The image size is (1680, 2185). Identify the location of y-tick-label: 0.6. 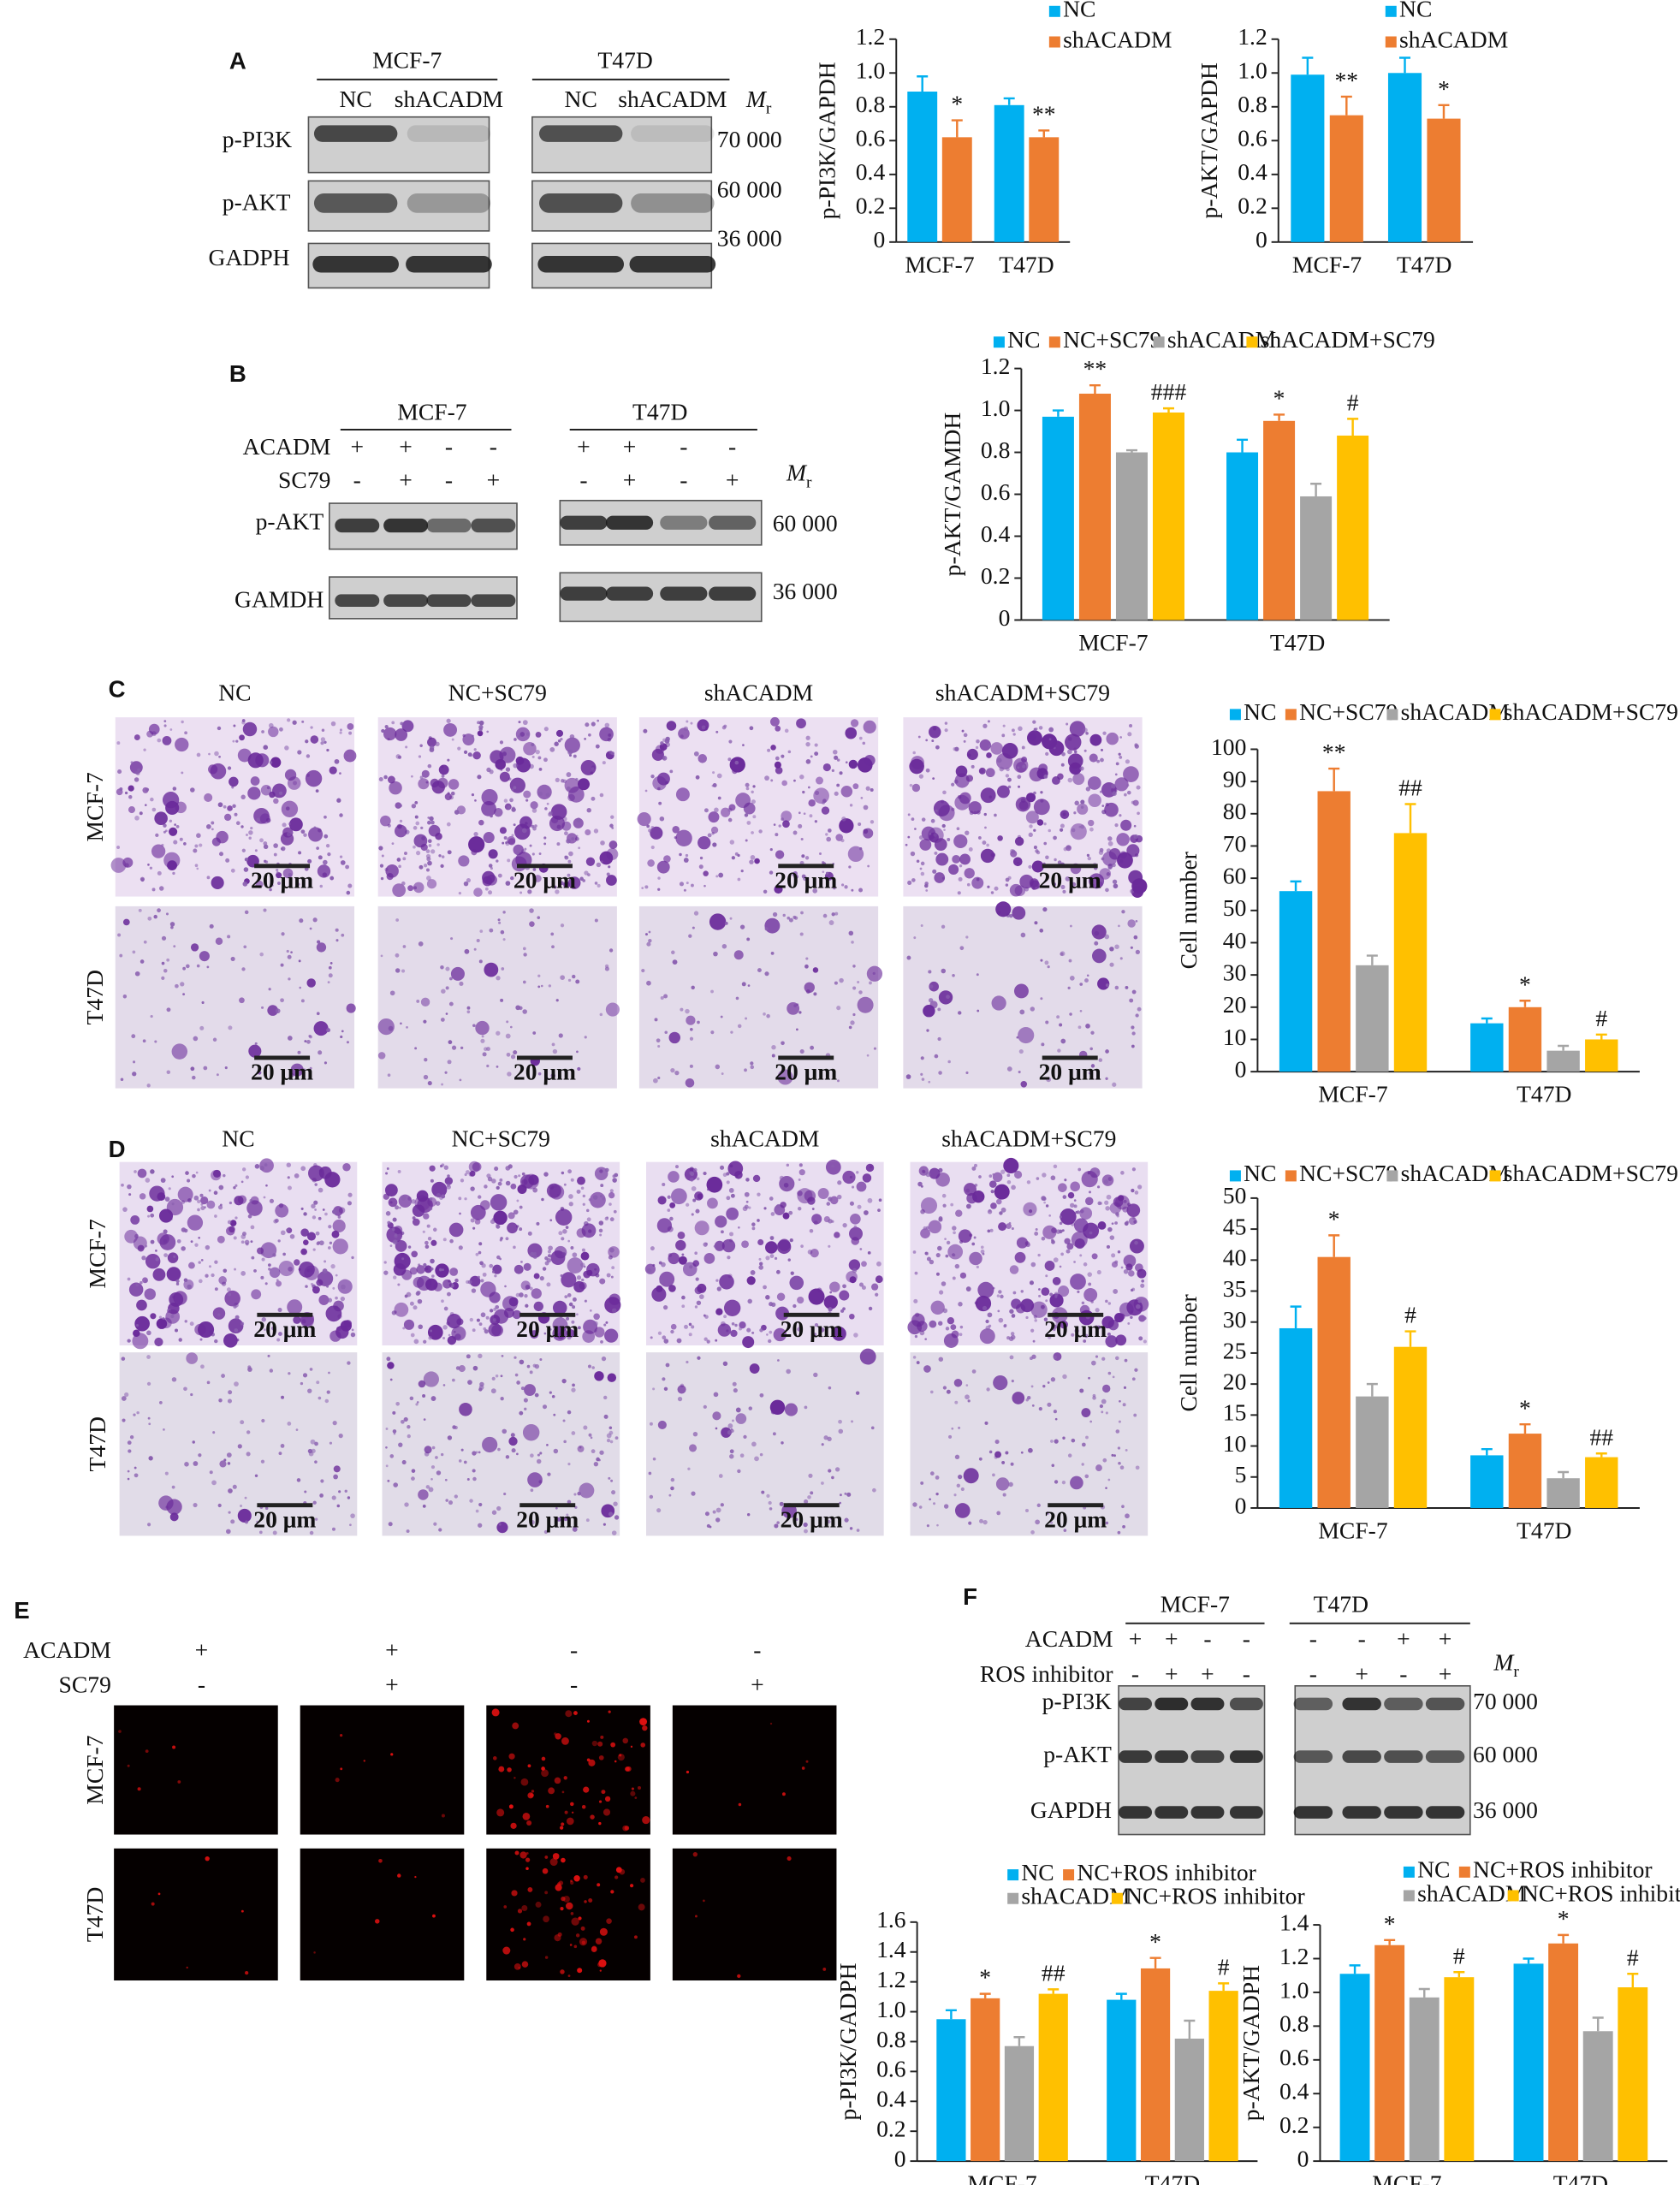
(871, 138).